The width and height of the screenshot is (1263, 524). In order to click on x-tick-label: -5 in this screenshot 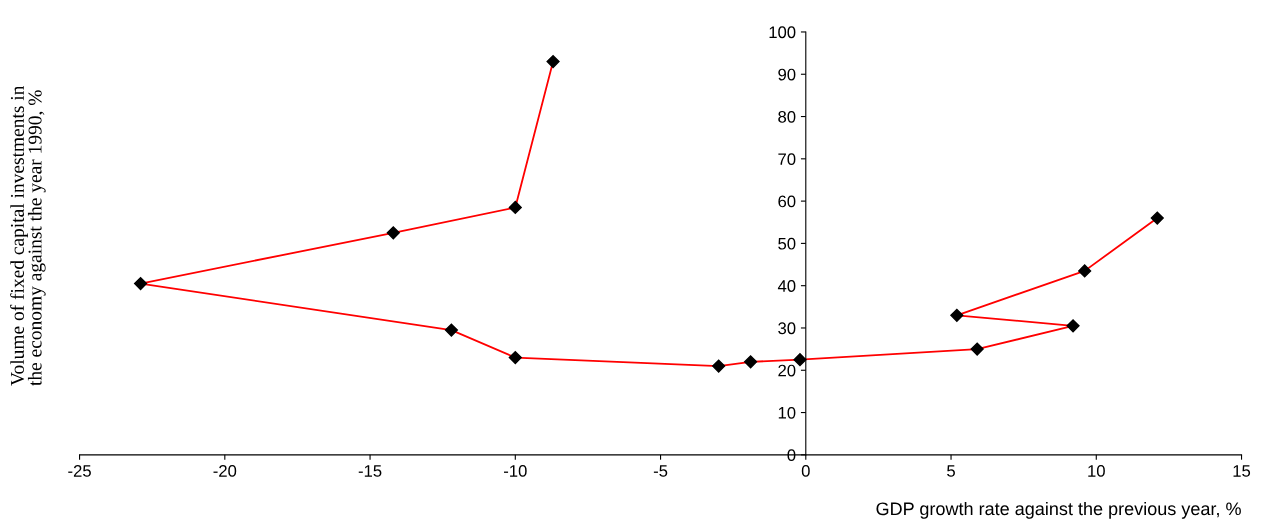, I will do `click(660, 471)`.